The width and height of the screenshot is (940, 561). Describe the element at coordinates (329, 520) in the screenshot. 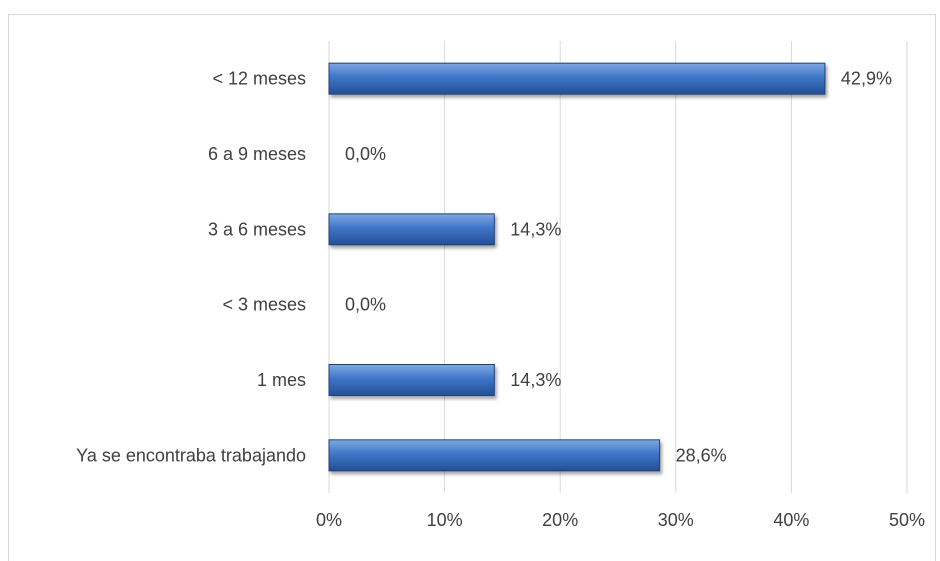

I see `x-tick-label: 0%` at that location.